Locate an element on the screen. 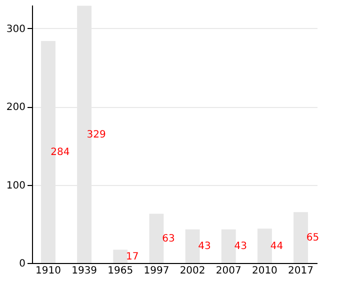 This screenshot has width=350, height=300. data-label: 65 is located at coordinates (313, 238).